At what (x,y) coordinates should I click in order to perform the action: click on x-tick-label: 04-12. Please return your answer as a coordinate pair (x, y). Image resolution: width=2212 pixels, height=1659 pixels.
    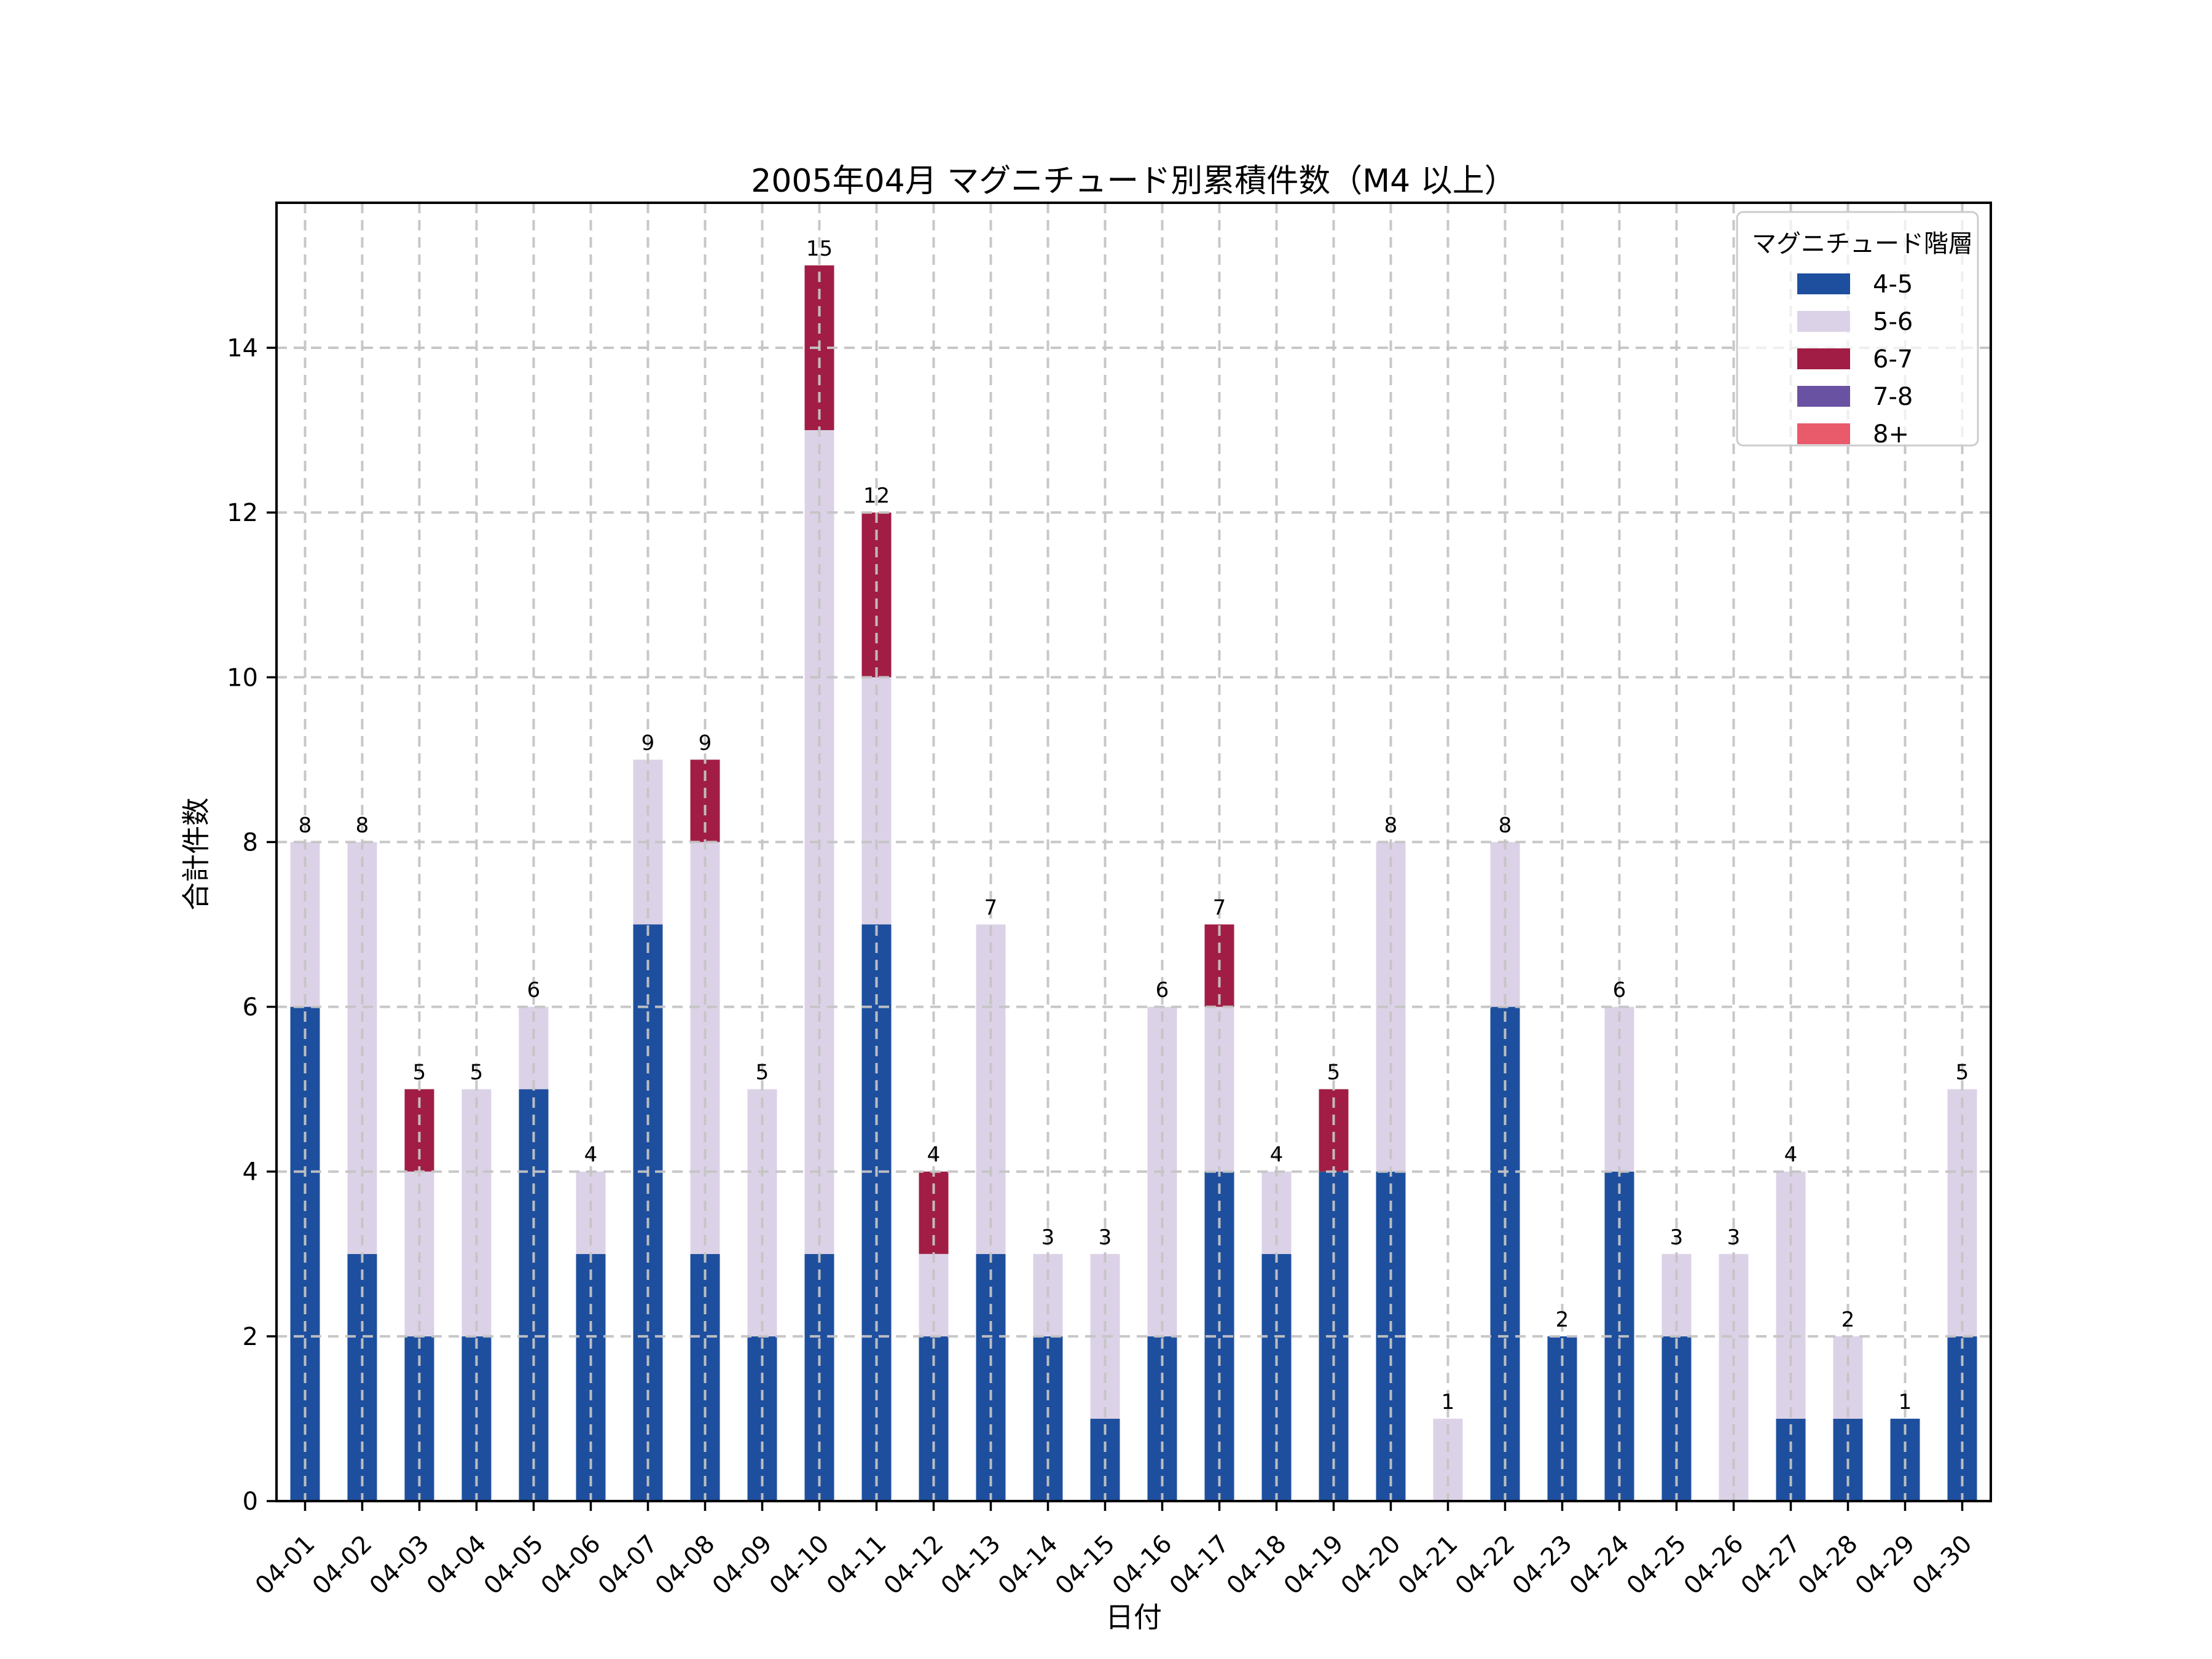
    Looking at the image, I should click on (914, 1565).